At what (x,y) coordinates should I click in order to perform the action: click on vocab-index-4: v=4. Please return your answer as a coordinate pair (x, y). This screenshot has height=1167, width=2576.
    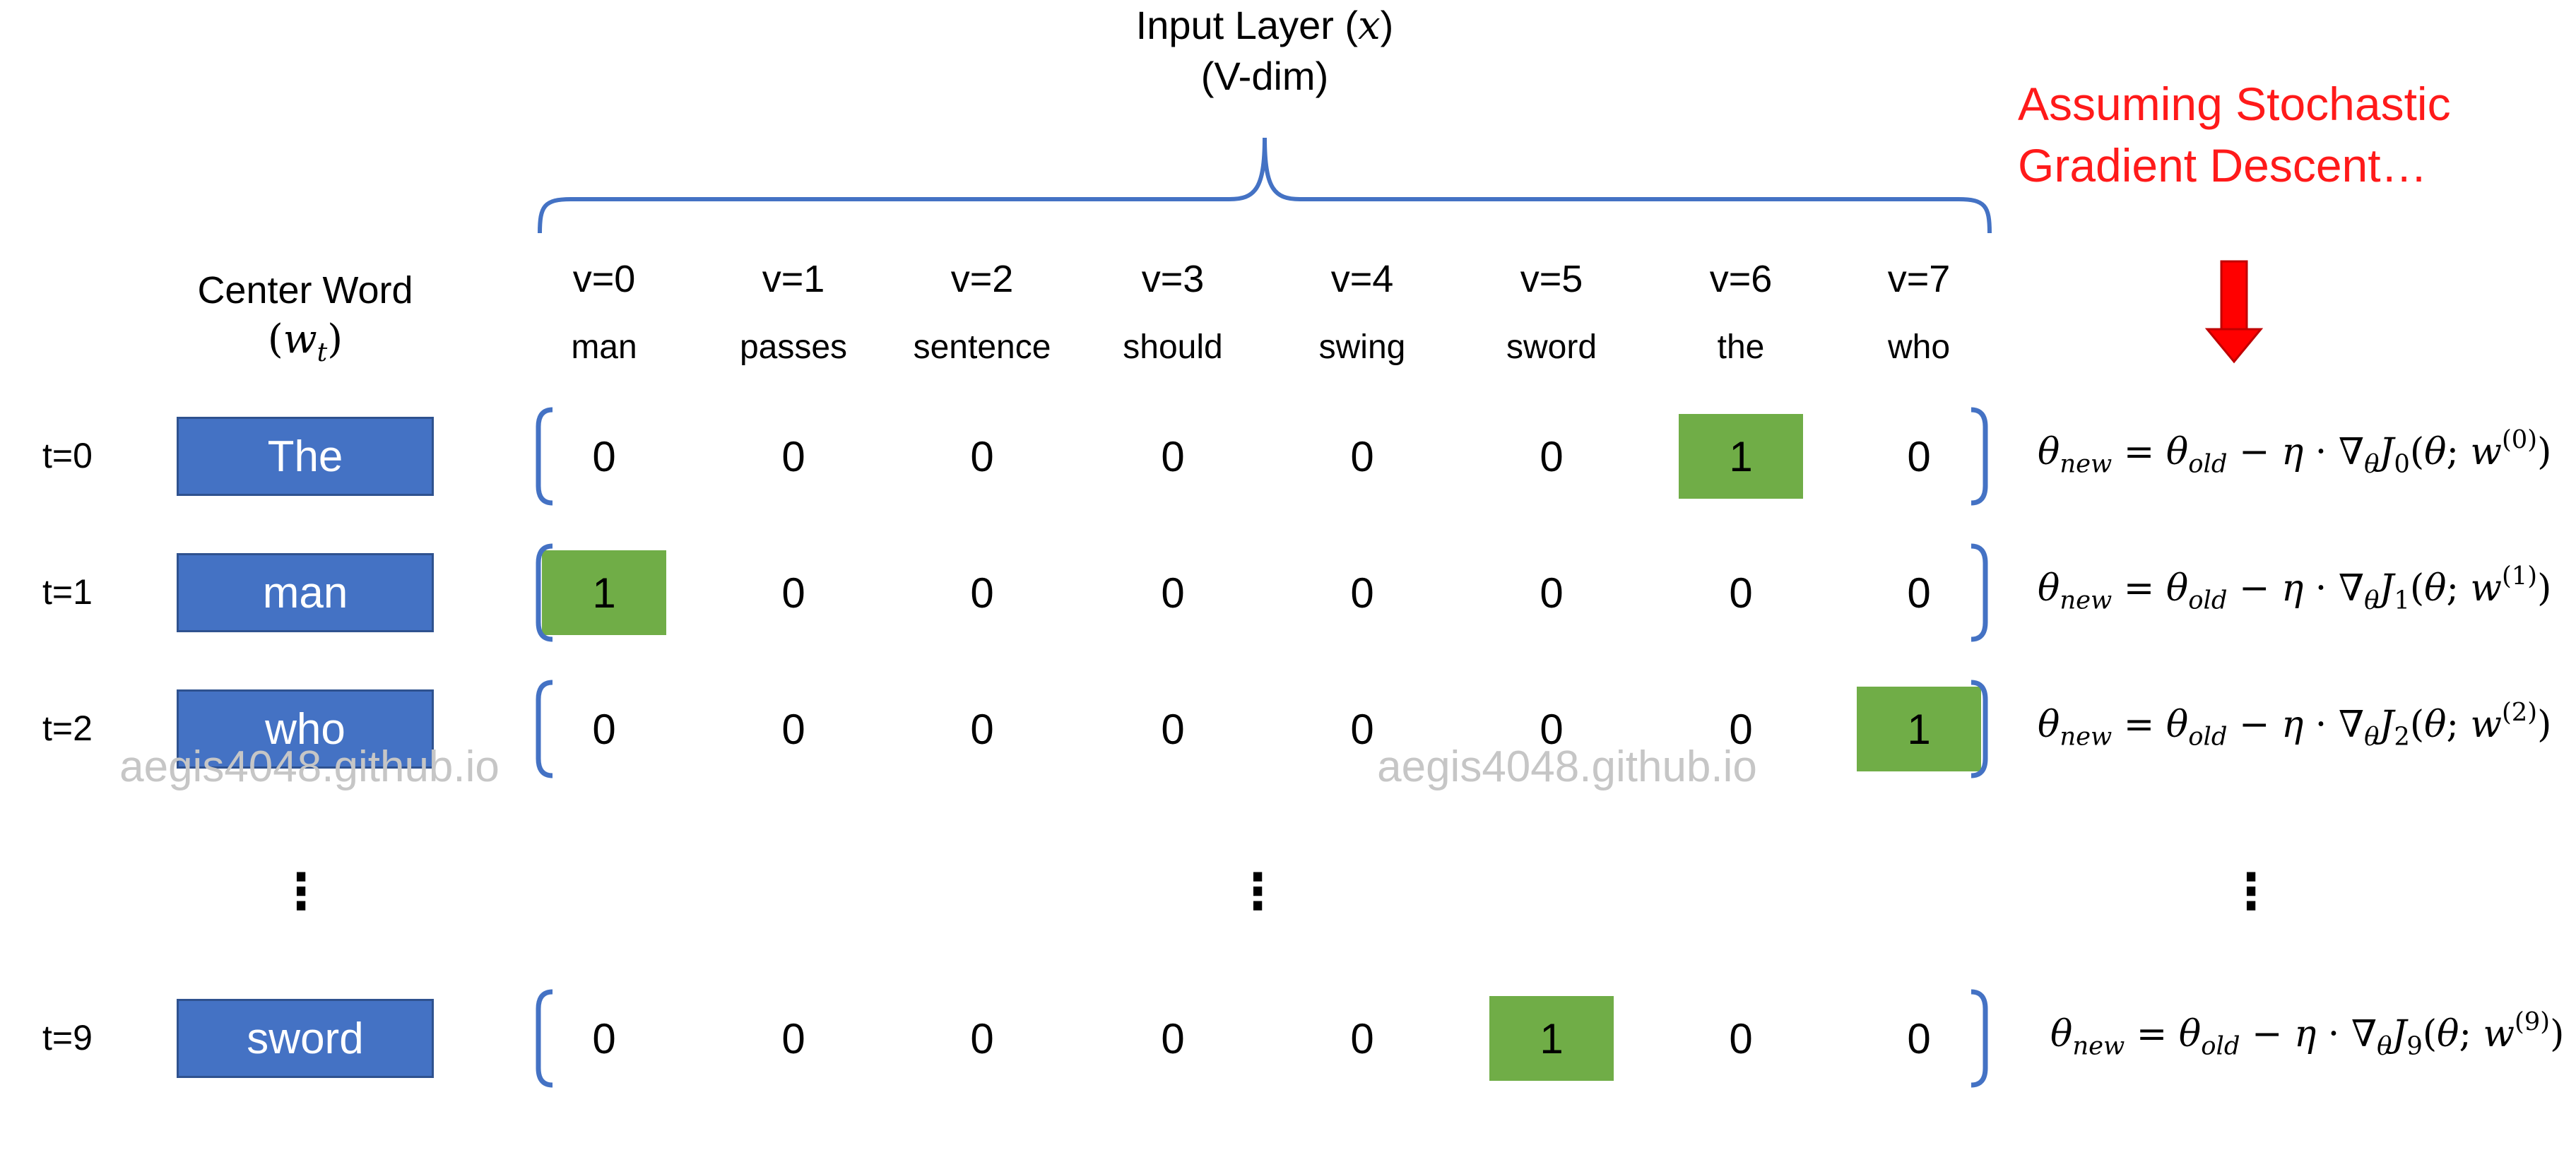
    Looking at the image, I should click on (1362, 279).